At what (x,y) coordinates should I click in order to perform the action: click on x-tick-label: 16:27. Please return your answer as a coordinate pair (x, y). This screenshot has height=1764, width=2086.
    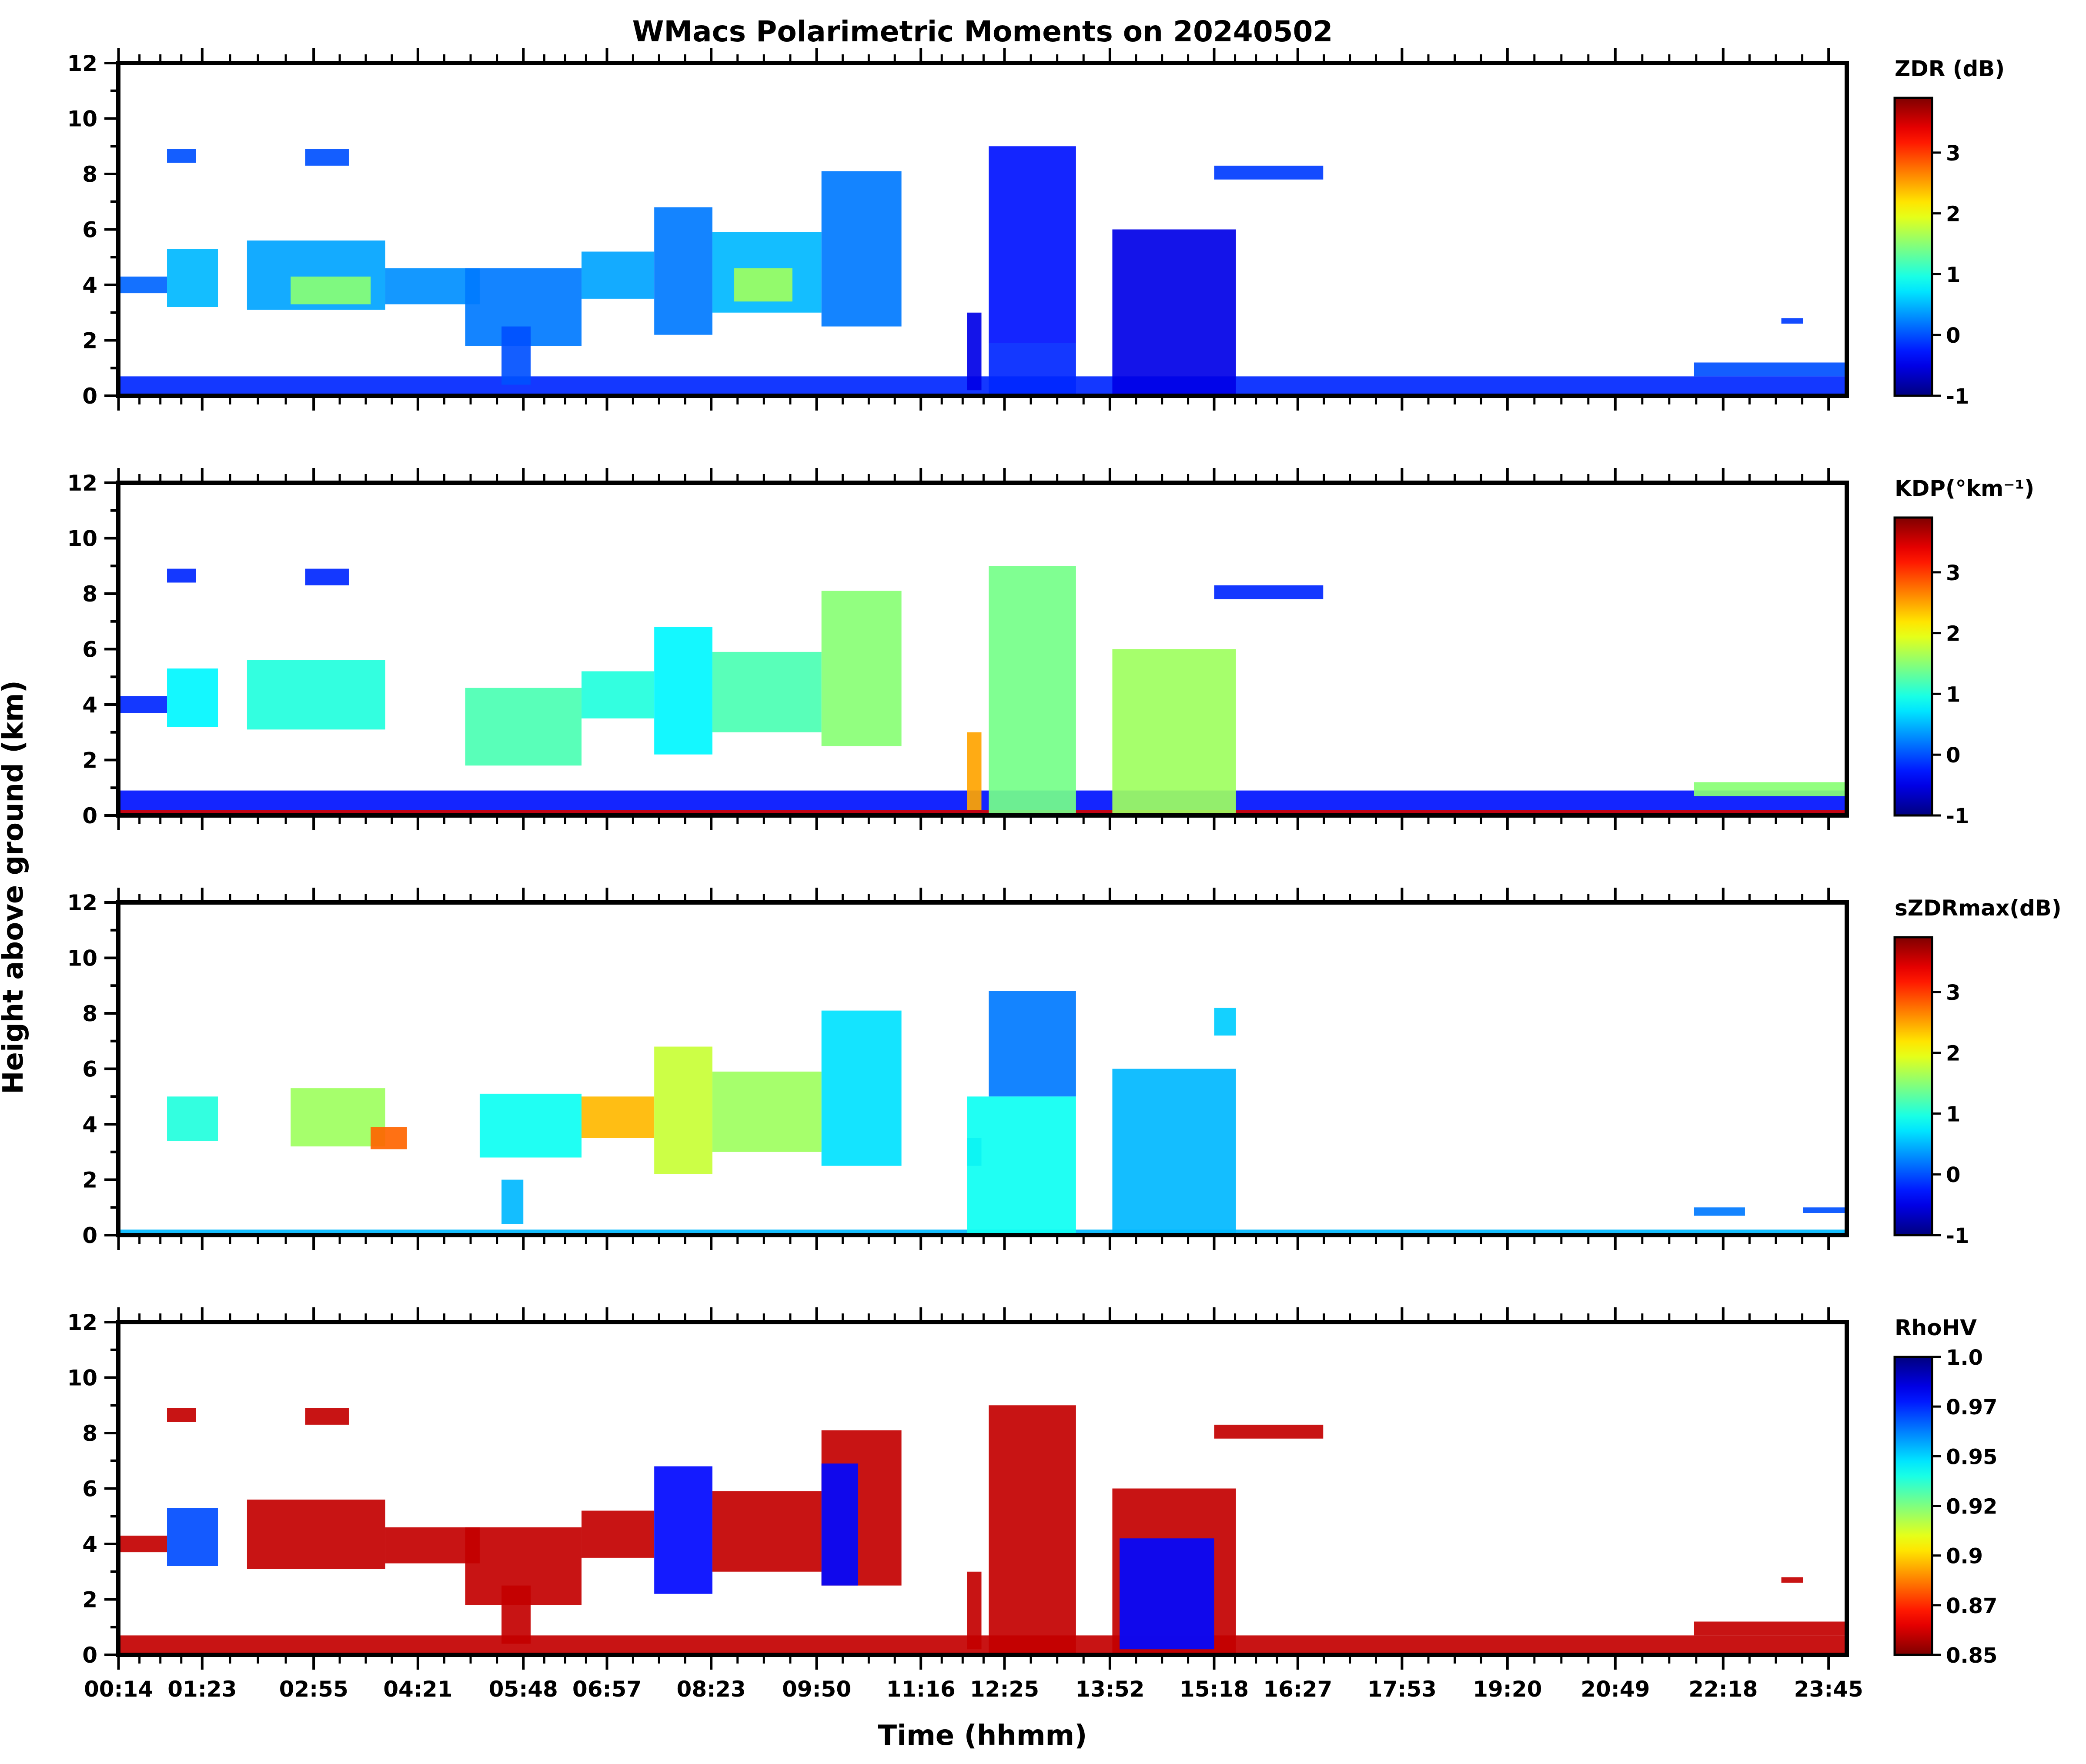
    Looking at the image, I should click on (1297, 1689).